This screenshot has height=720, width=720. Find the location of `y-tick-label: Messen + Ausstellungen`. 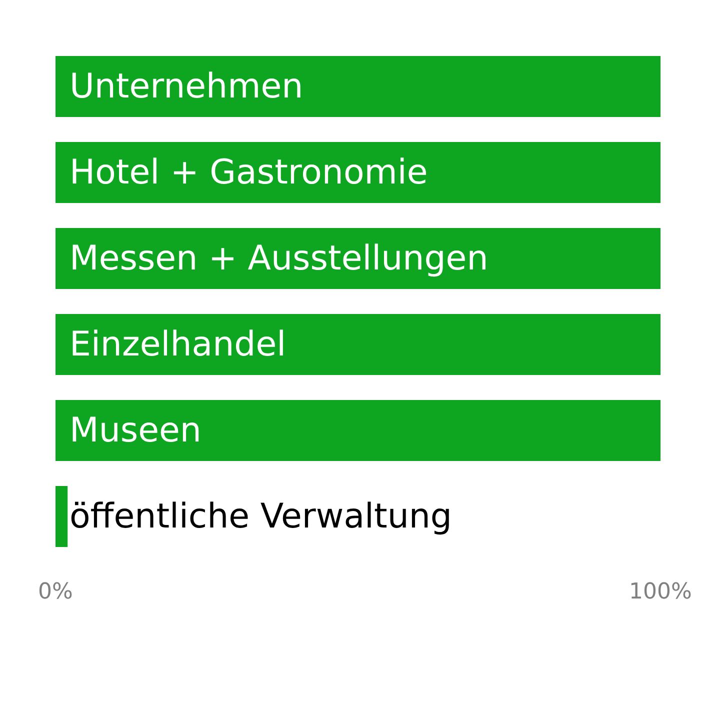

y-tick-label: Messen + Ausstellungen is located at coordinates (279, 258).